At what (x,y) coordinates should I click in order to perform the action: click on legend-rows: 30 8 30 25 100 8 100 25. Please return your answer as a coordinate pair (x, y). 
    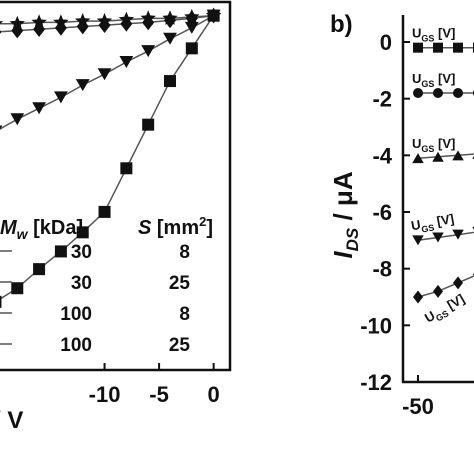
    Looking at the image, I should click on (95, 299).